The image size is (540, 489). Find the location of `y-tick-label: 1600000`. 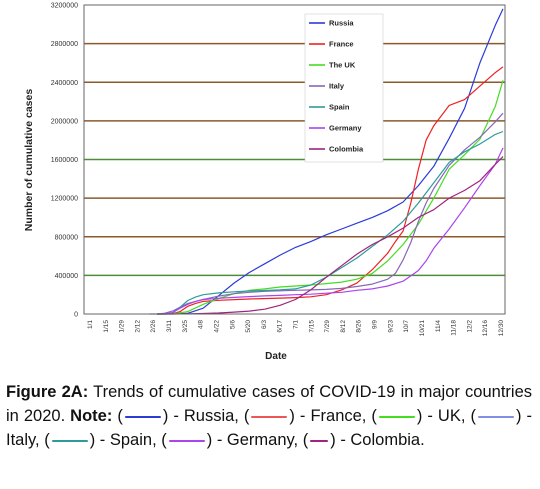

y-tick-label: 1600000 is located at coordinates (64, 160).